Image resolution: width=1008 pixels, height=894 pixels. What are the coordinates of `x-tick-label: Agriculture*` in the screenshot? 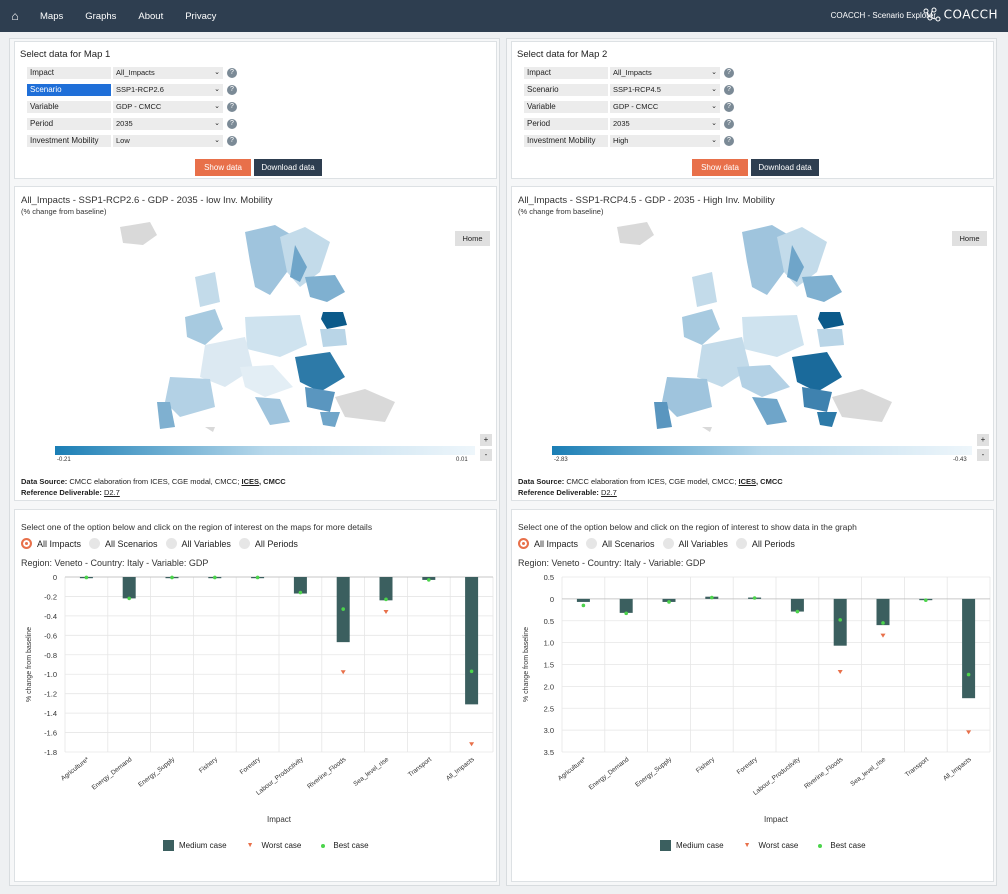 It's located at (75, 769).